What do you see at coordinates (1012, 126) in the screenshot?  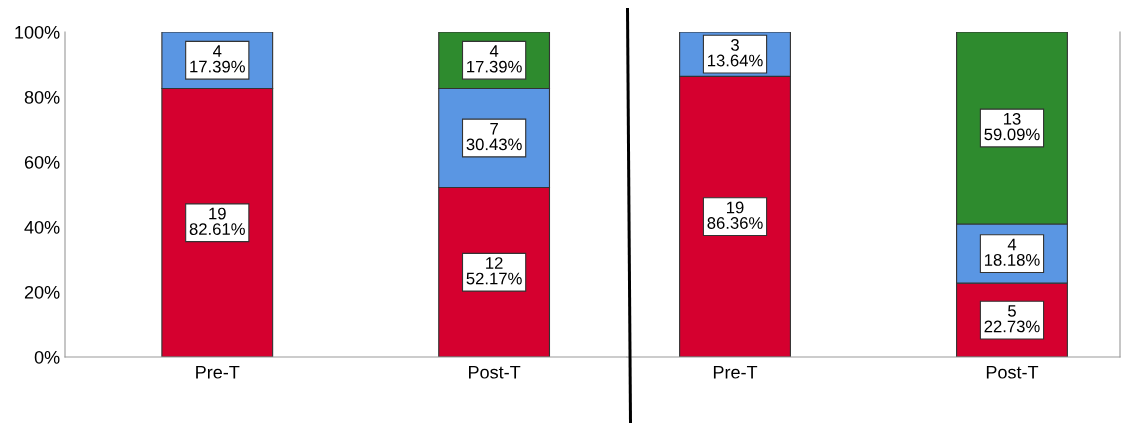 I see `data-label: 13 59.09%` at bounding box center [1012, 126].